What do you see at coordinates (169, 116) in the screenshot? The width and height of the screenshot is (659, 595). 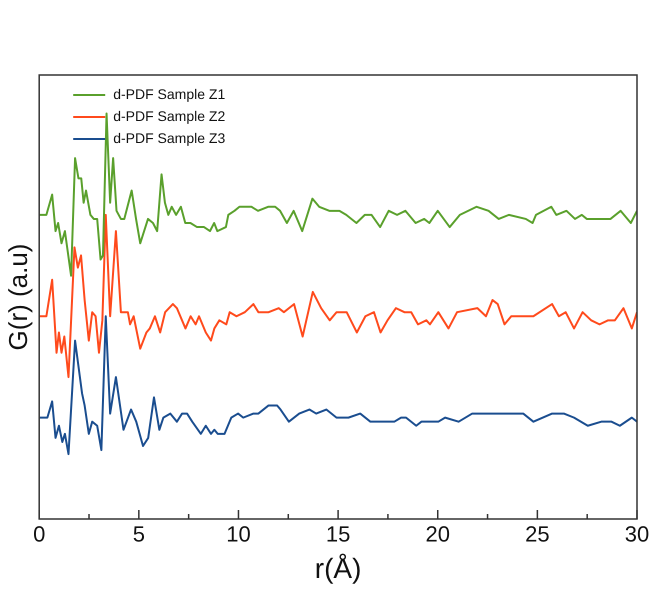 I see `legend-label: d-PDF Sample Z2` at bounding box center [169, 116].